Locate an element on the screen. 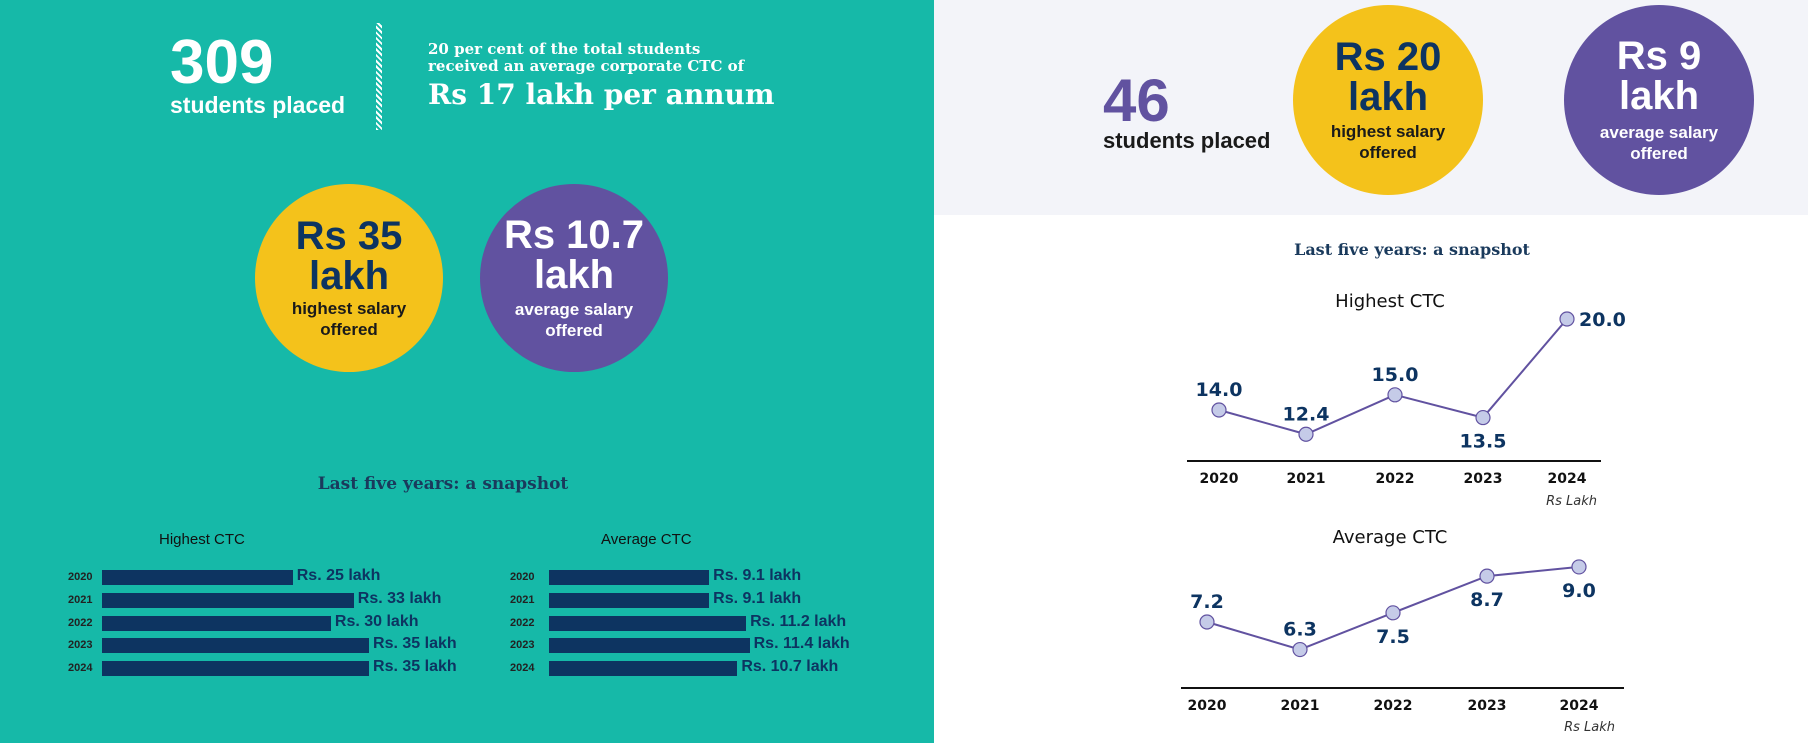 The height and width of the screenshot is (743, 1808). line-chart-title: Average CTC is located at coordinates (1390, 537).